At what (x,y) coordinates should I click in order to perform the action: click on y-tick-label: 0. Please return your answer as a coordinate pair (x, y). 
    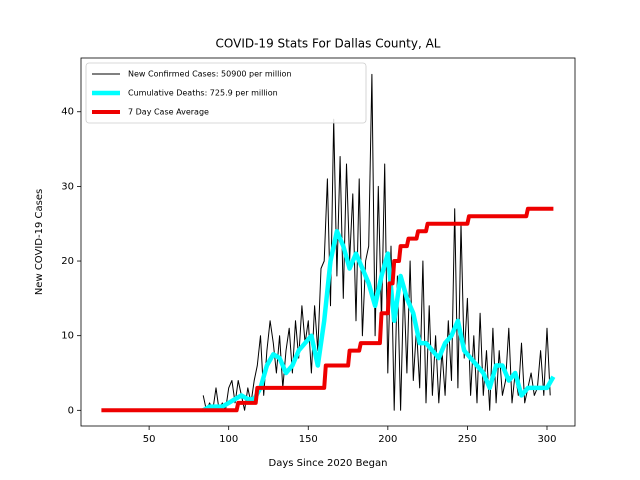
    Looking at the image, I should click on (71, 410).